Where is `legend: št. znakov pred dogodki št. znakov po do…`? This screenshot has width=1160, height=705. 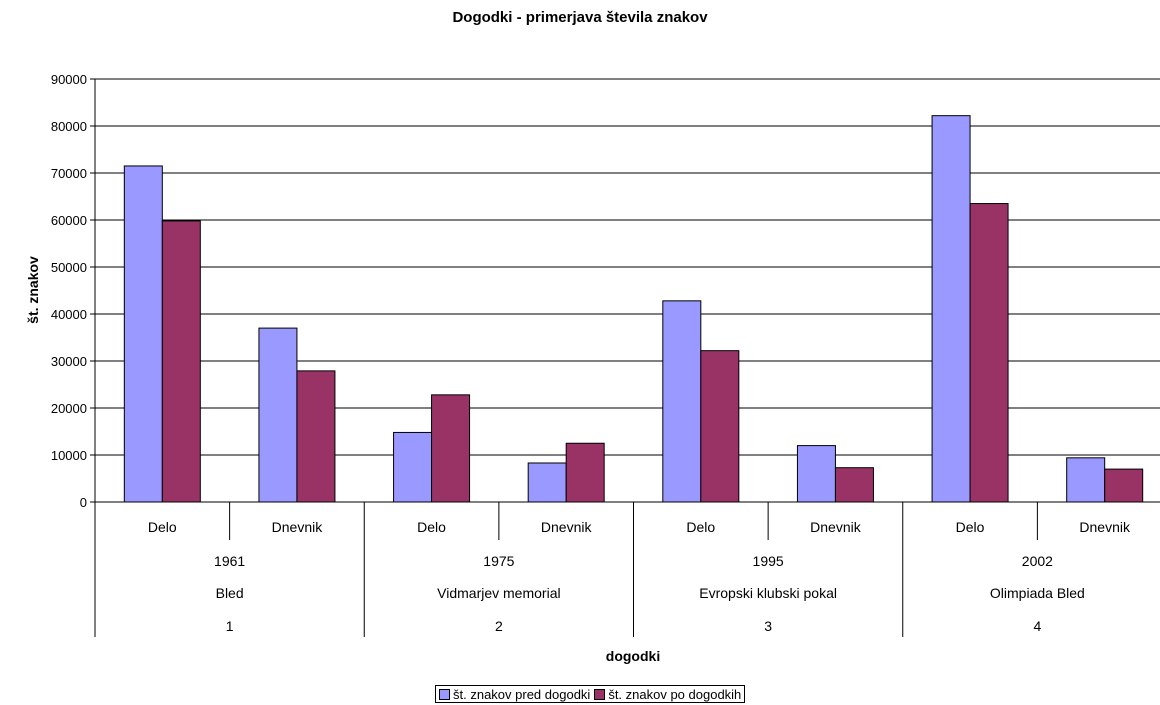
legend: št. znakov pred dogodki št. znakov po do… is located at coordinates (590, 694).